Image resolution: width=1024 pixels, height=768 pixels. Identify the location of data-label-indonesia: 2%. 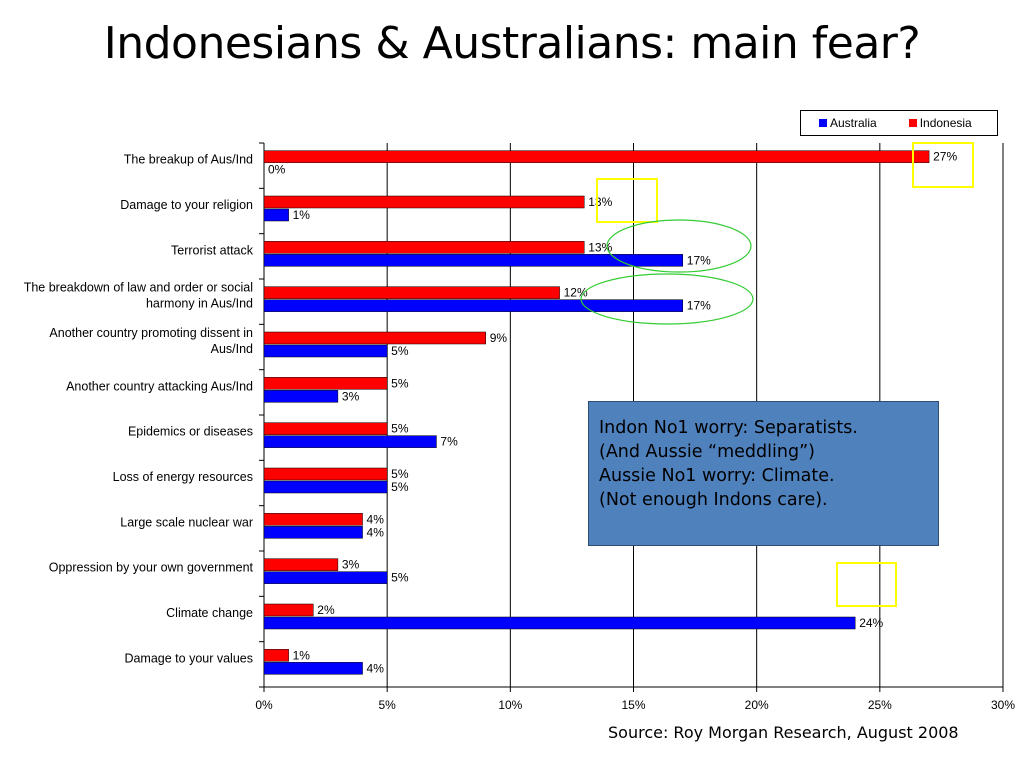
(326, 610).